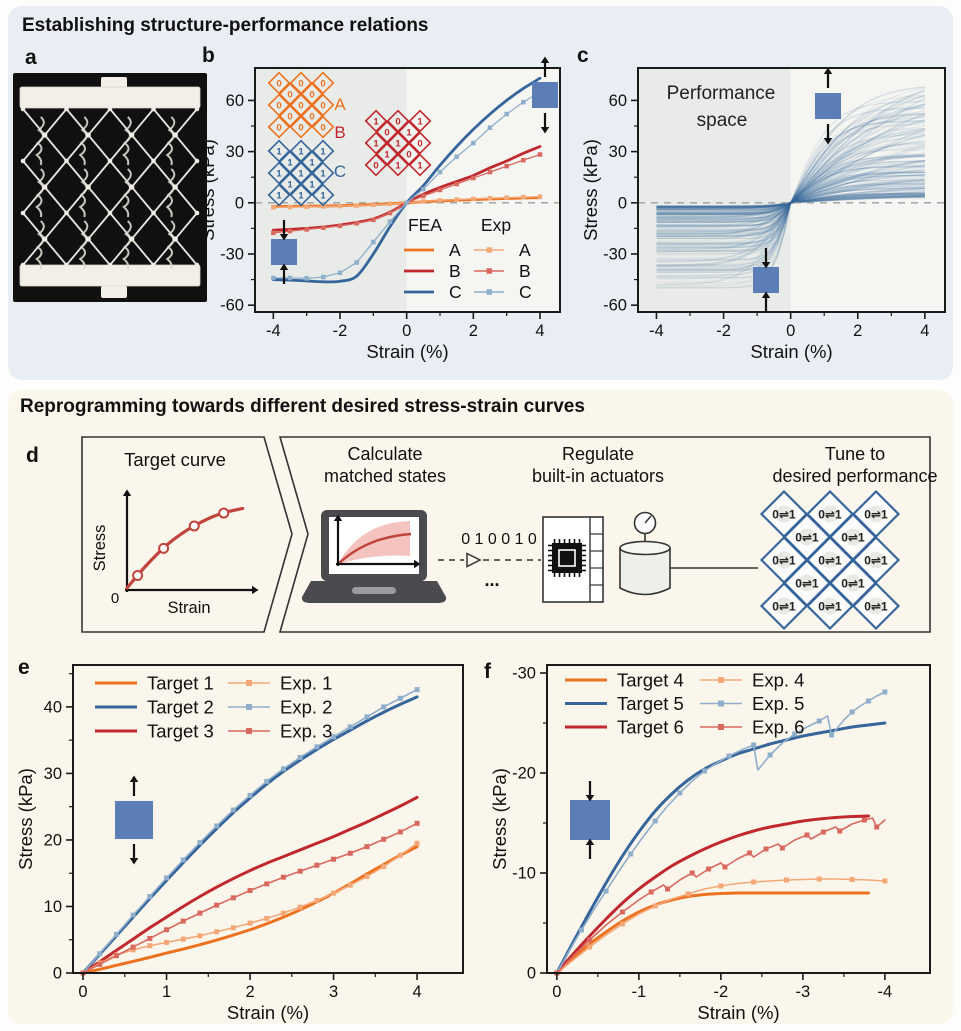  Describe the element at coordinates (32, 455) in the screenshot. I see `panel-label-d: d` at that location.